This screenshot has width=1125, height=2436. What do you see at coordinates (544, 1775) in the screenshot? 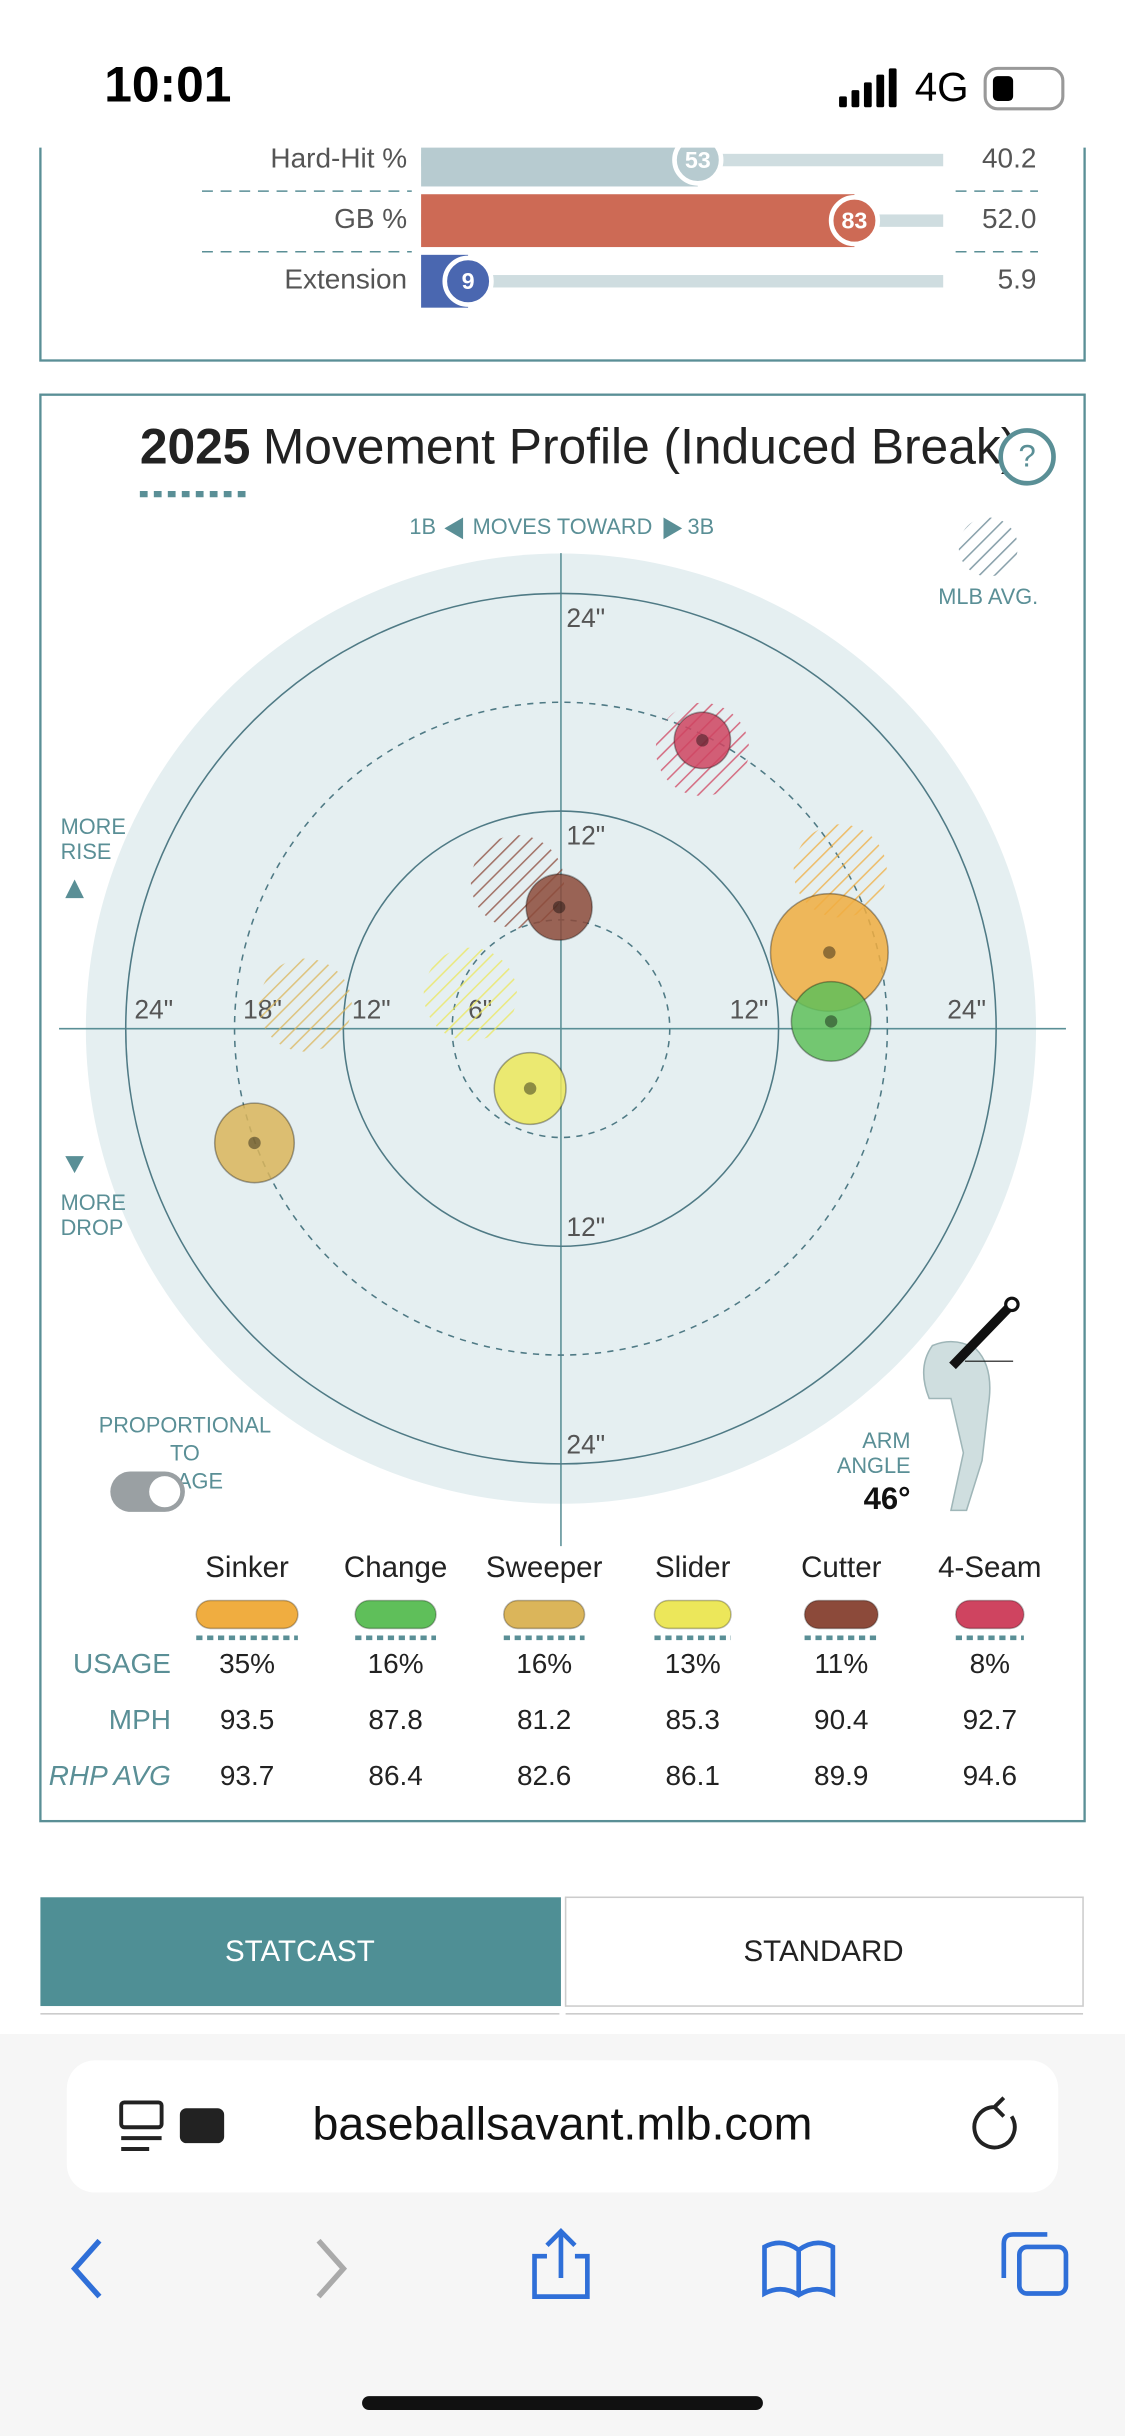
I see `table-cell: 82.6` at bounding box center [544, 1775].